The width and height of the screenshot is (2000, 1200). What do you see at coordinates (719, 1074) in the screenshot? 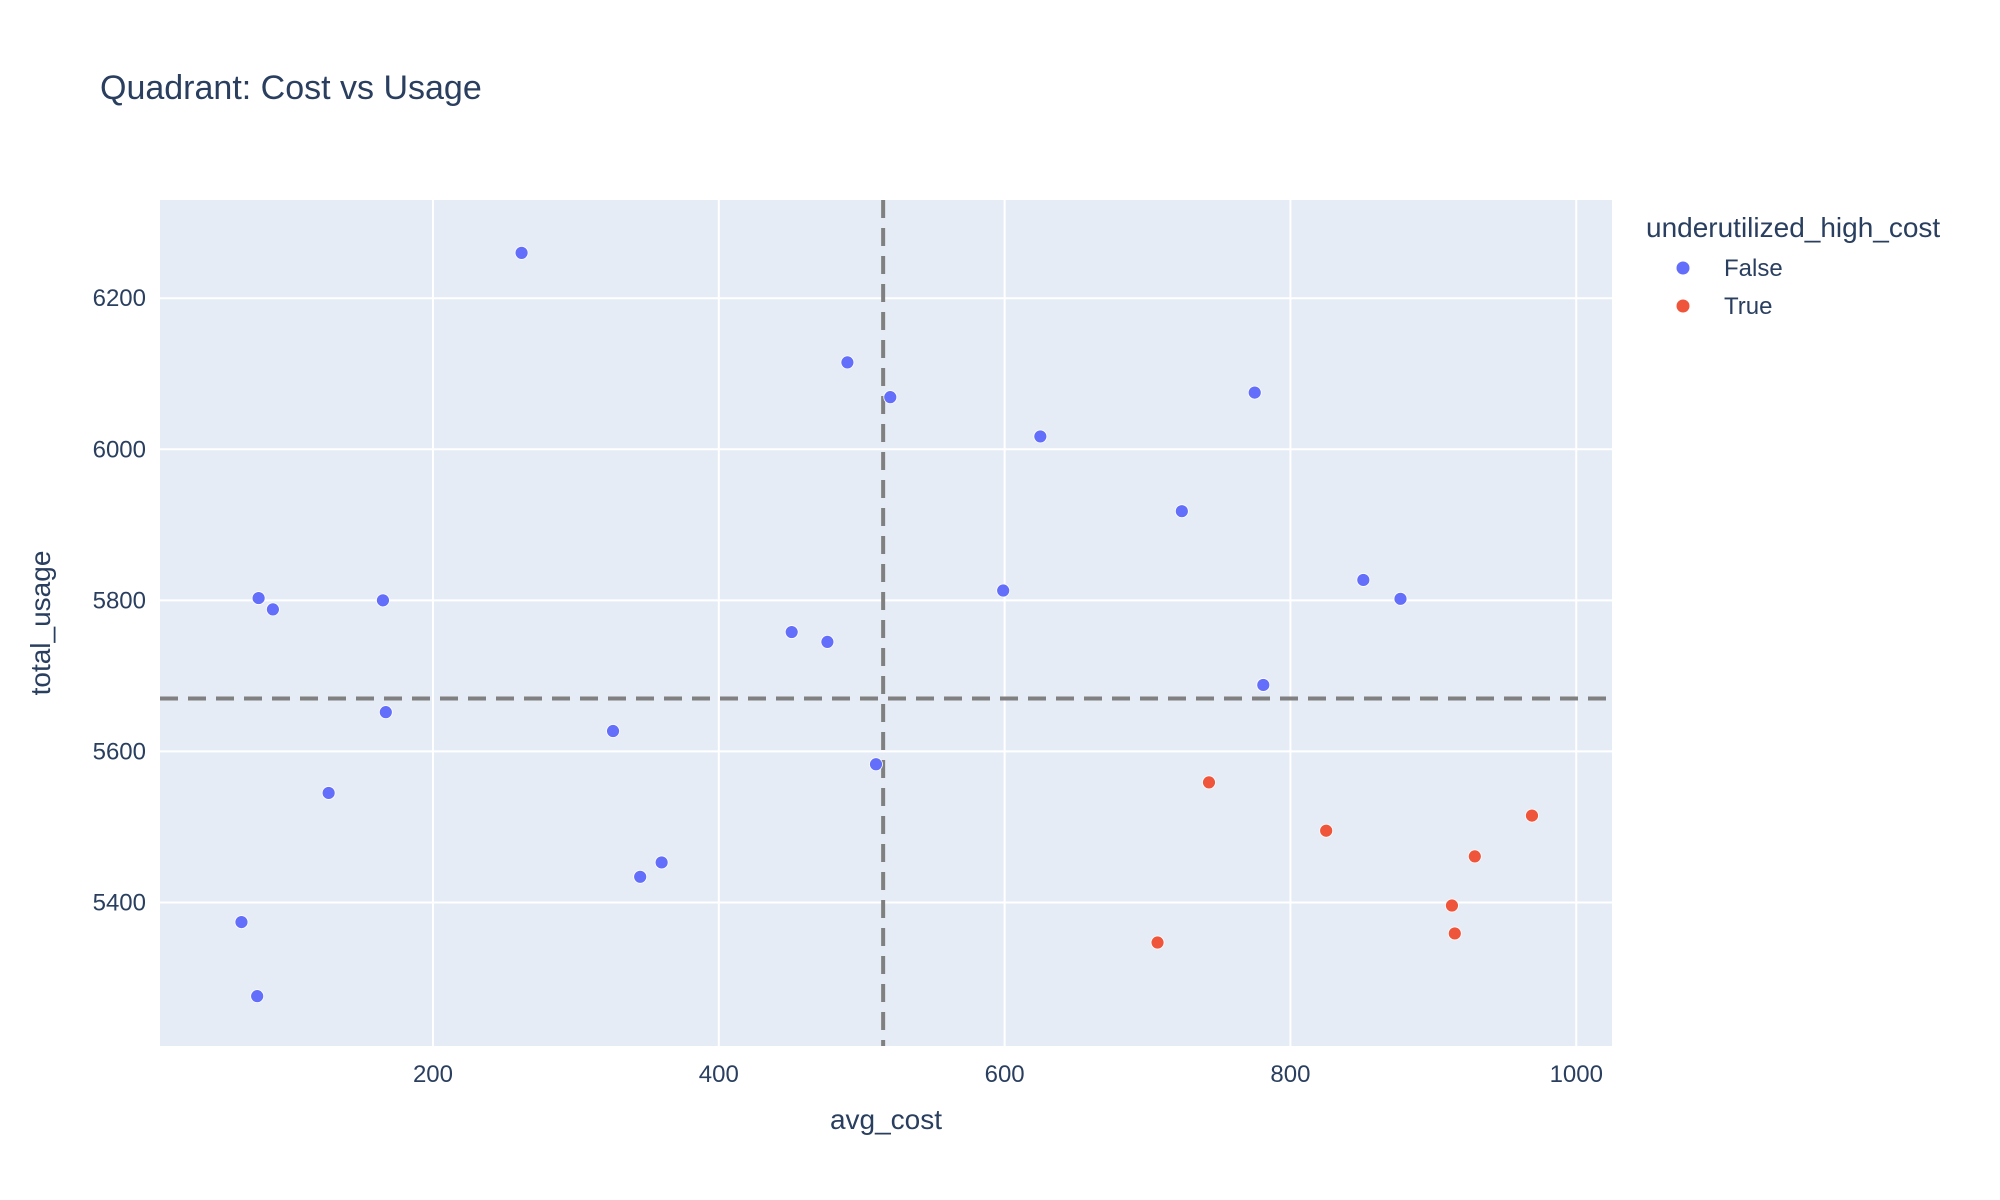
I see `x-tick-label: 400` at bounding box center [719, 1074].